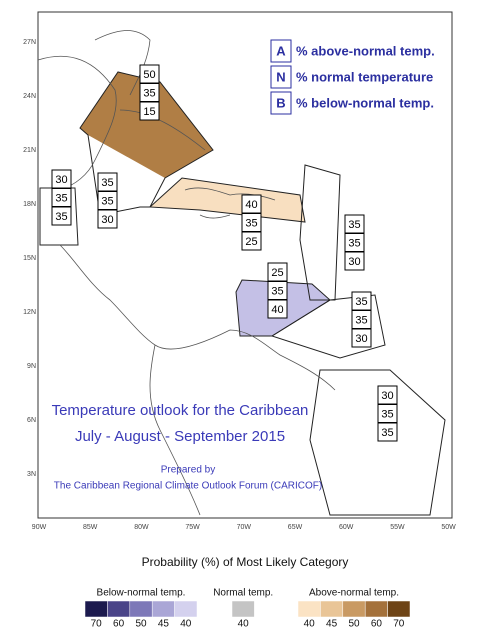 The width and height of the screenshot is (491, 630). Describe the element at coordinates (141, 527) in the screenshot. I see `lon-label: 80W` at that location.